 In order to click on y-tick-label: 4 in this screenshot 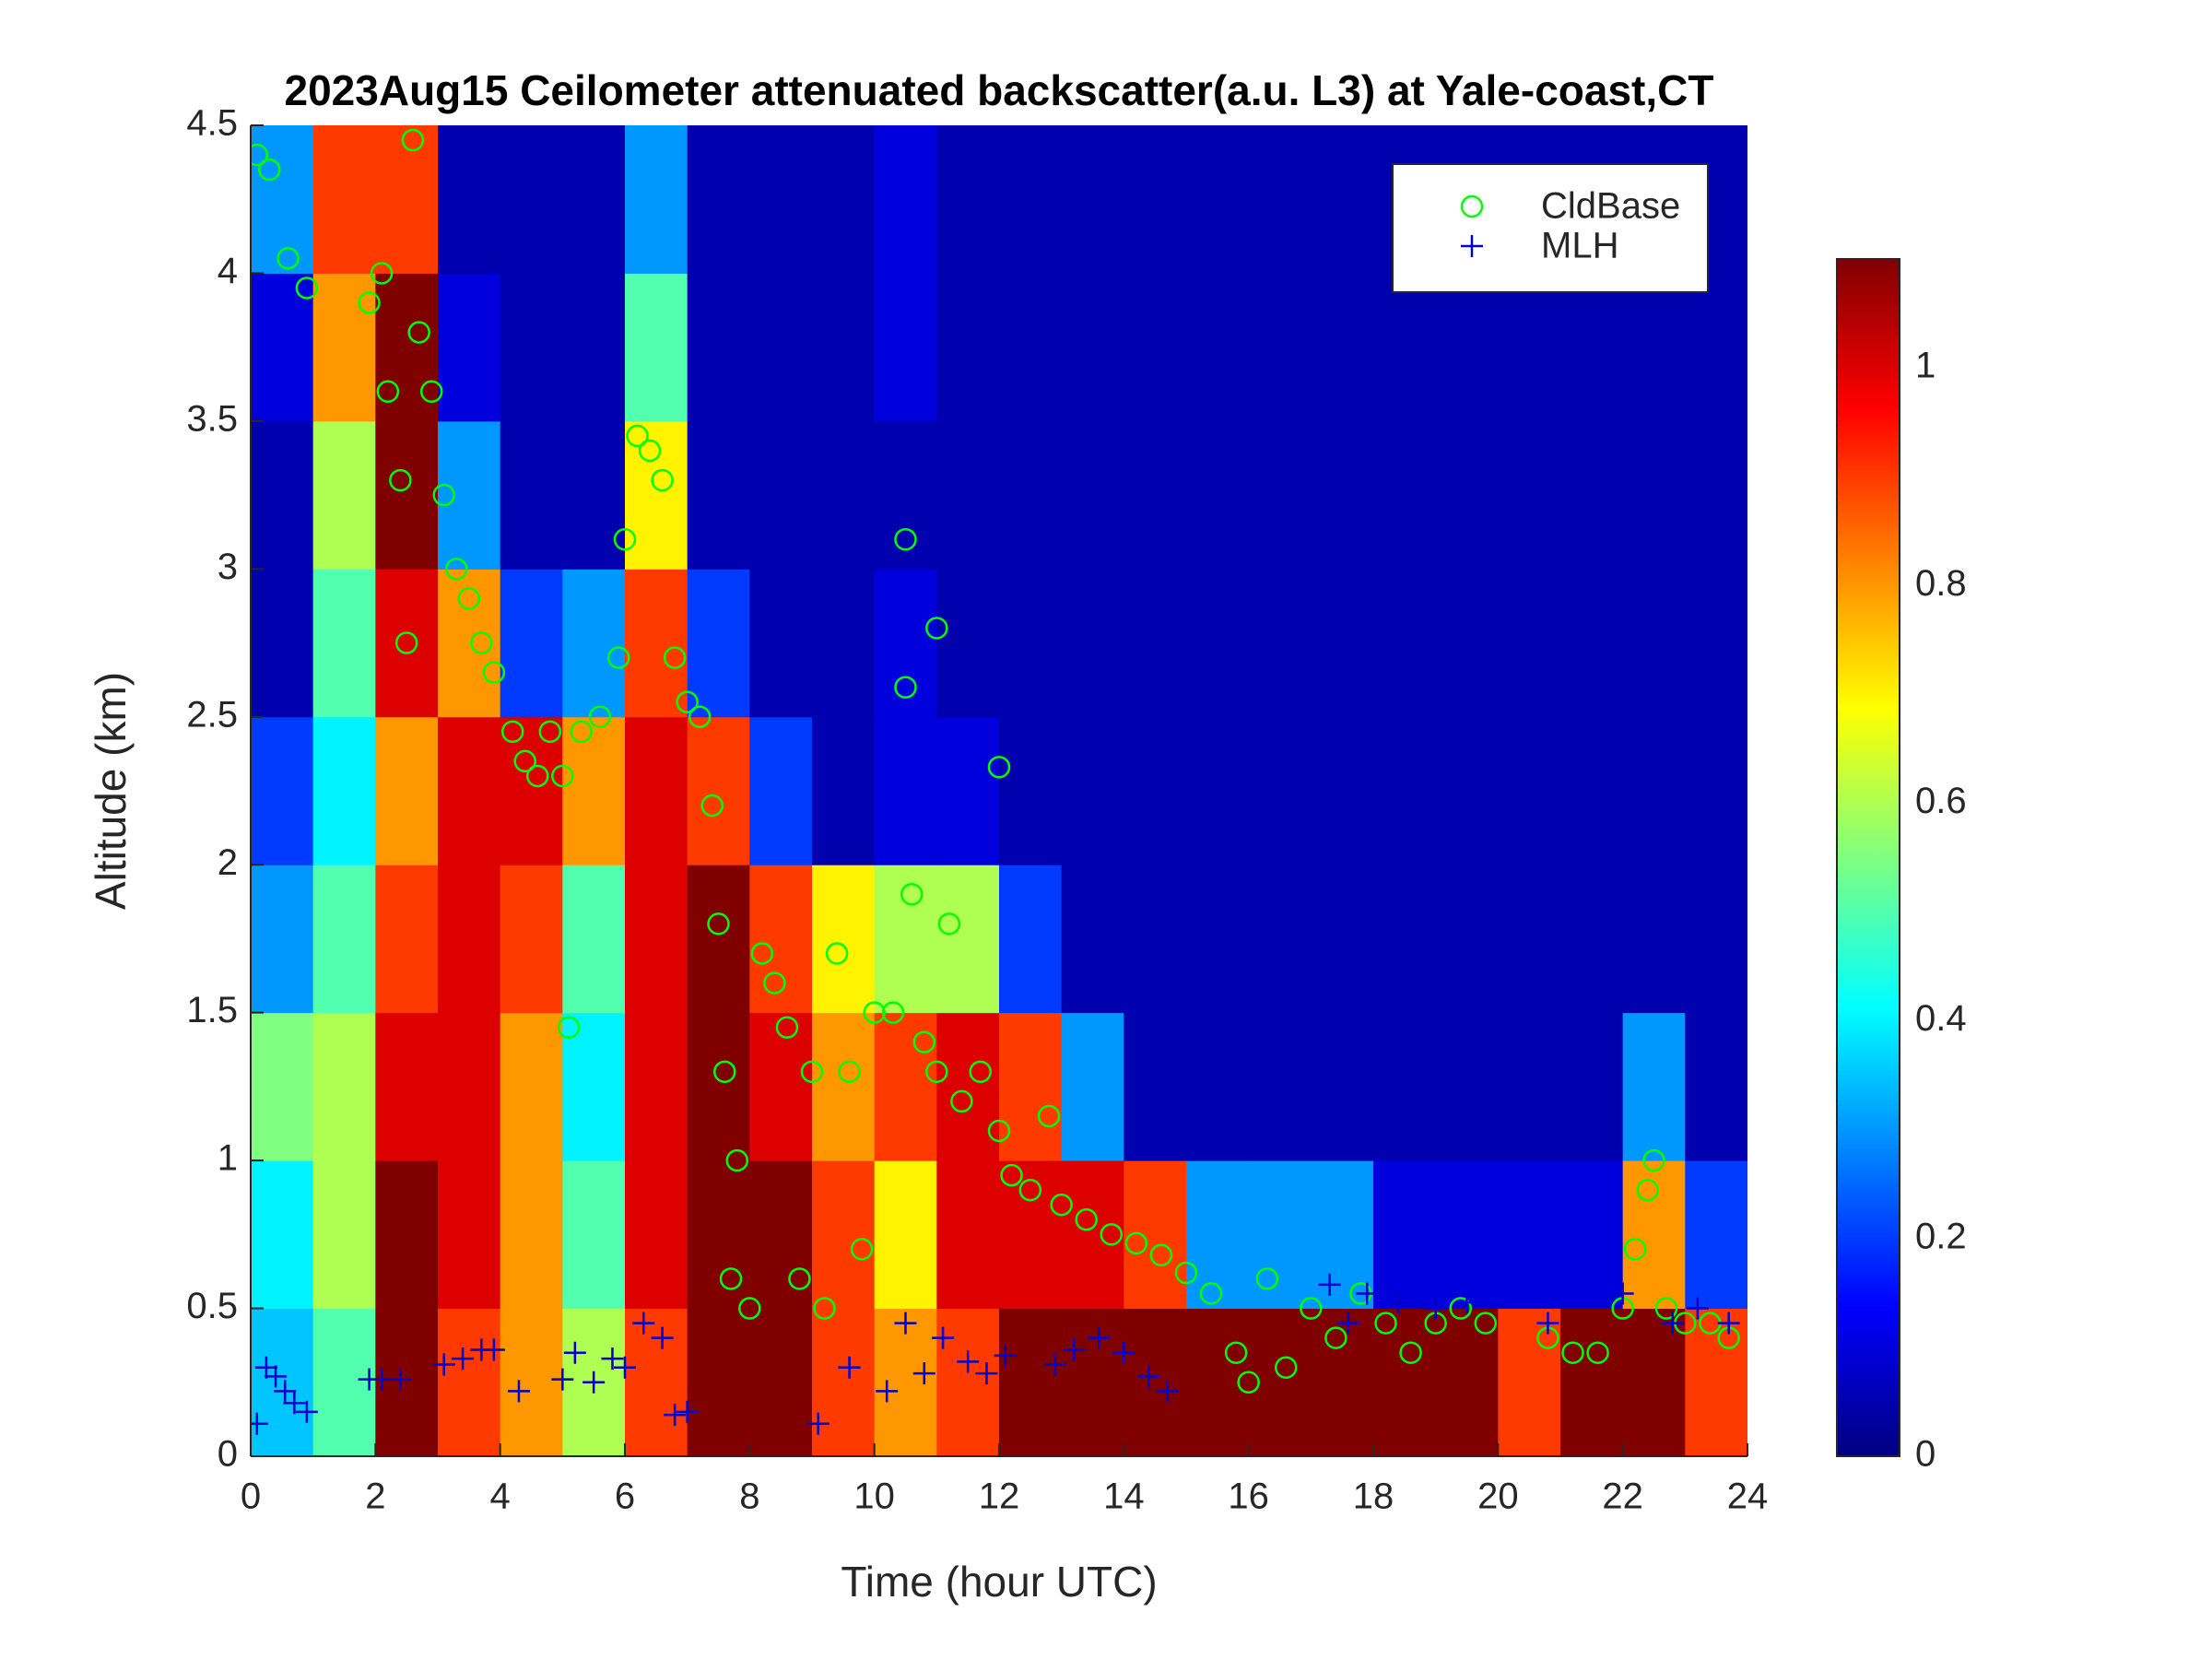, I will do `click(228, 271)`.